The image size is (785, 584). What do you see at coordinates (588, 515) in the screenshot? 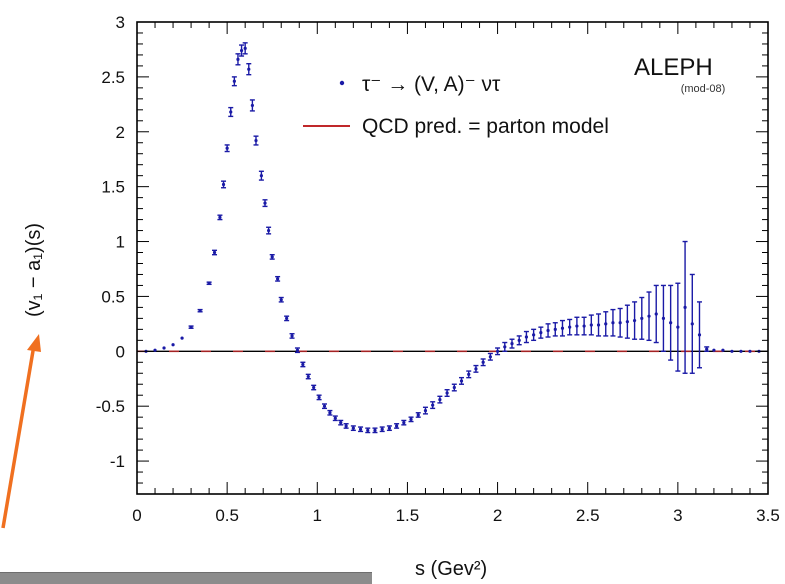
I see `x-tick-label: 2.5` at bounding box center [588, 515].